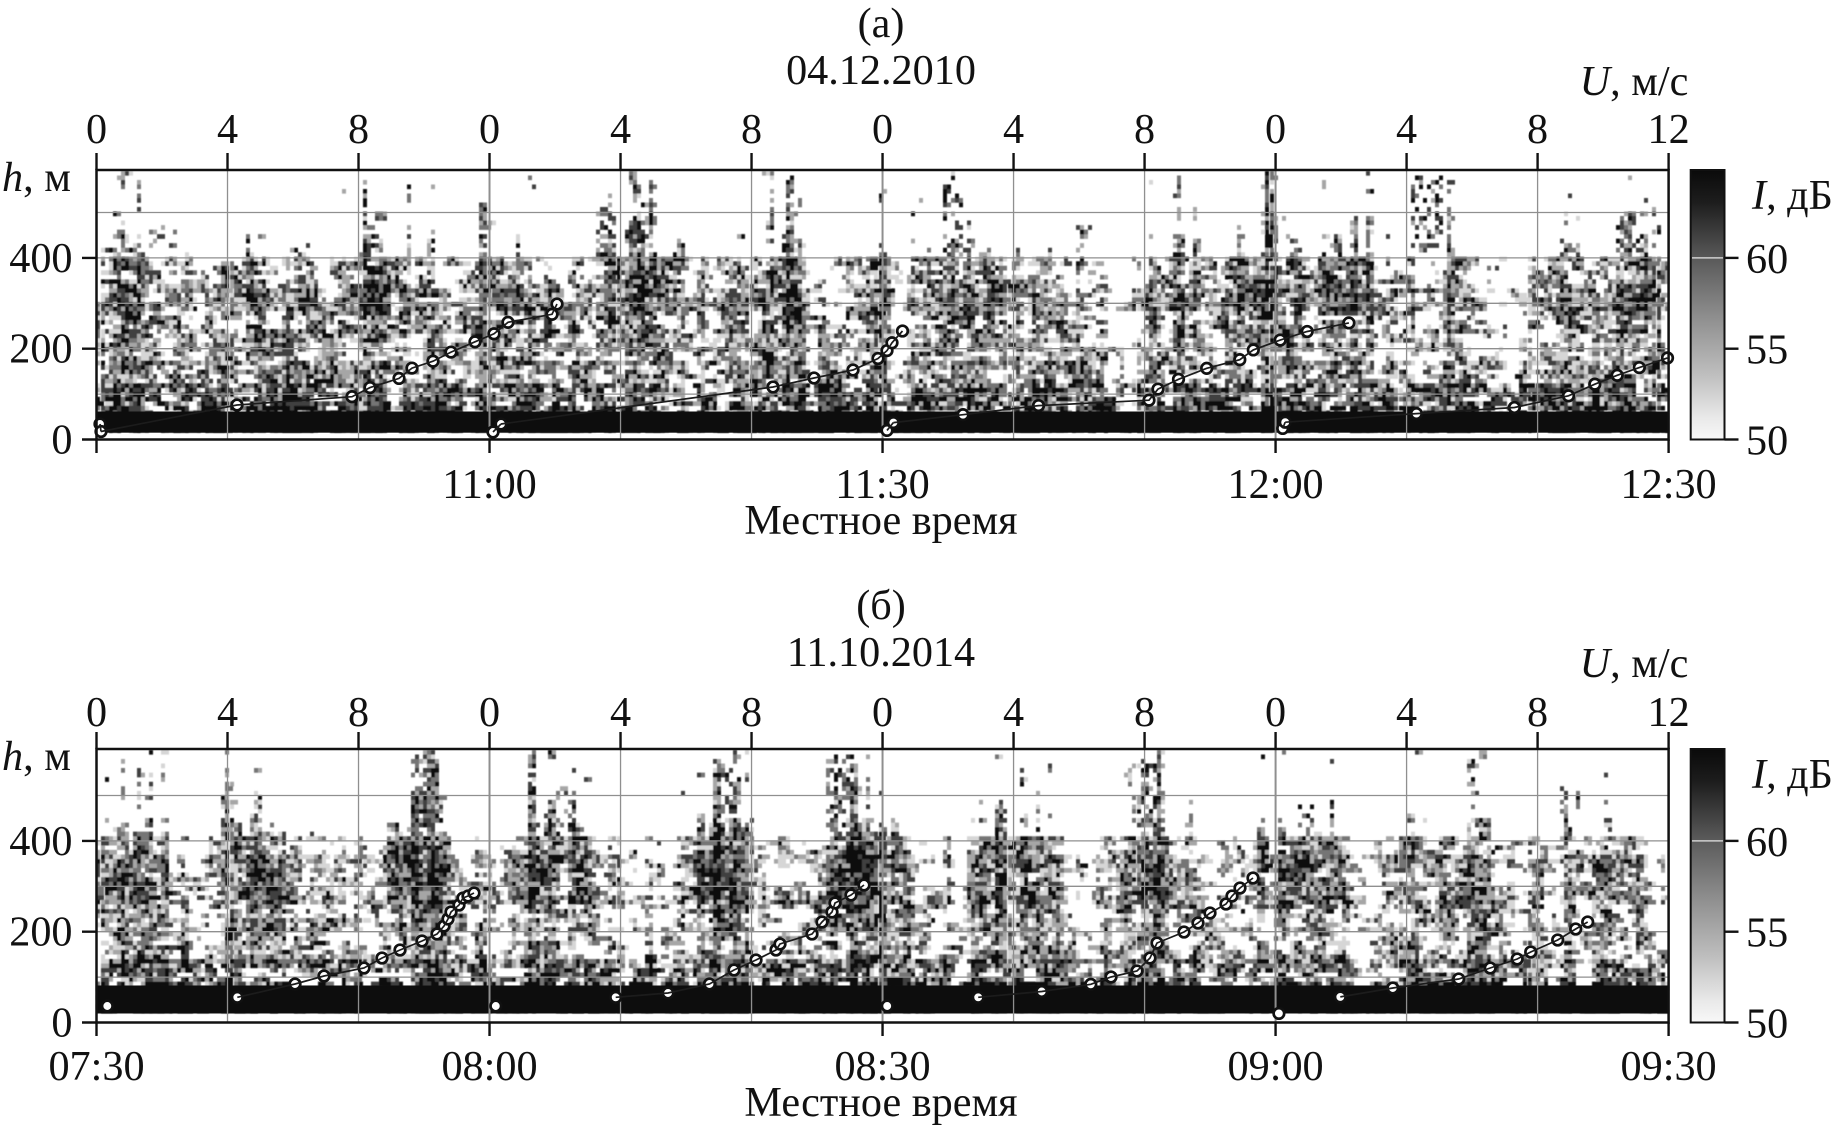 The image size is (1835, 1143). What do you see at coordinates (1276, 484) in the screenshot?
I see `svg-text: 12:00` at bounding box center [1276, 484].